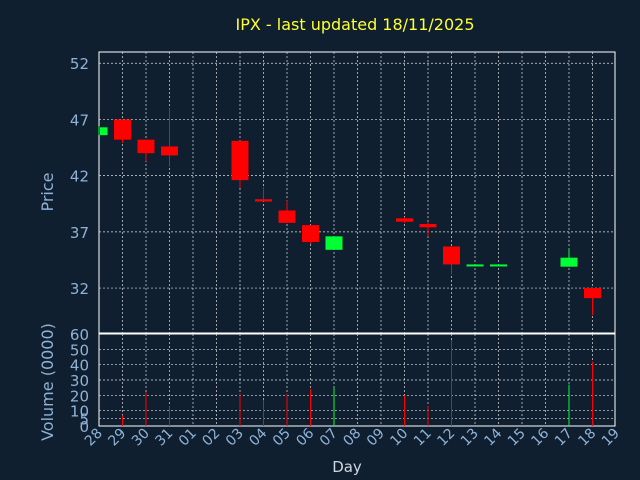 This screenshot has height=480, width=640. What do you see at coordinates (79, 64) in the screenshot?
I see `price-tick-label: 52` at bounding box center [79, 64].